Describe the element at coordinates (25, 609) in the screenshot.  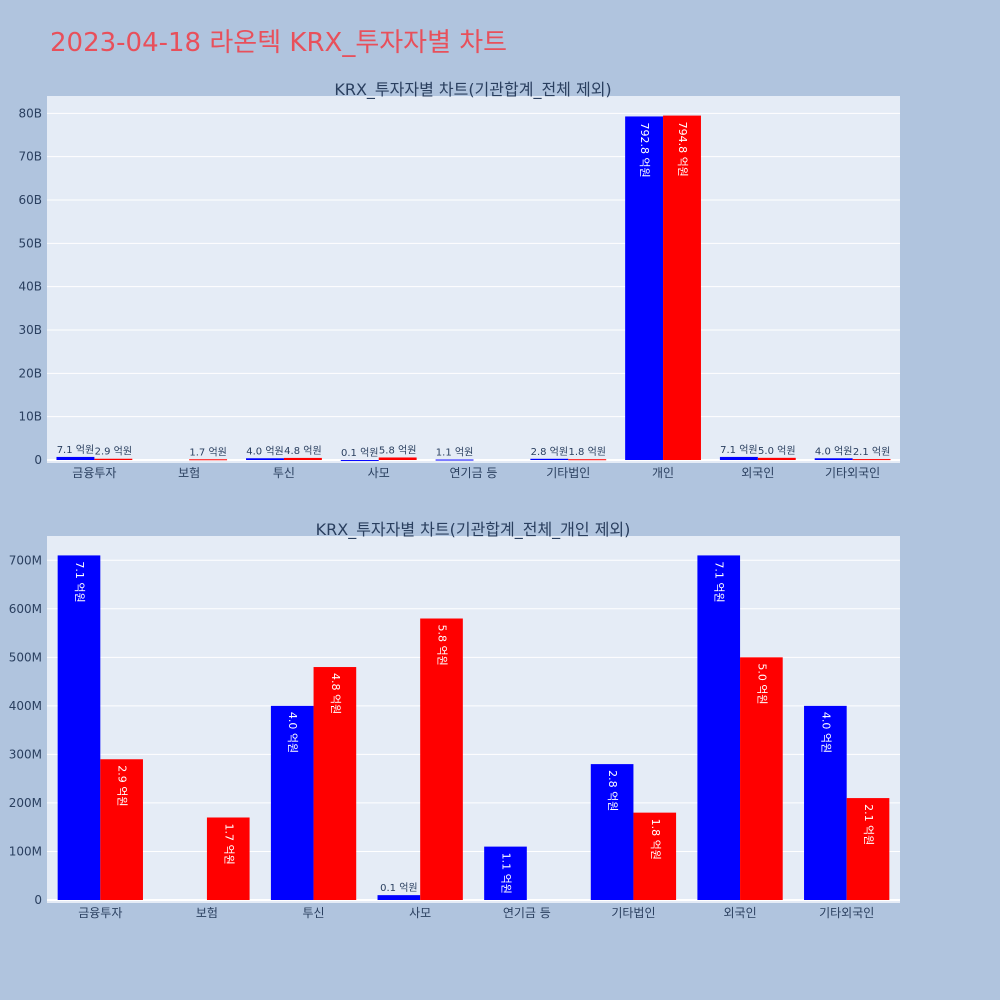
I see `y-tick-label: 600M` at that location.